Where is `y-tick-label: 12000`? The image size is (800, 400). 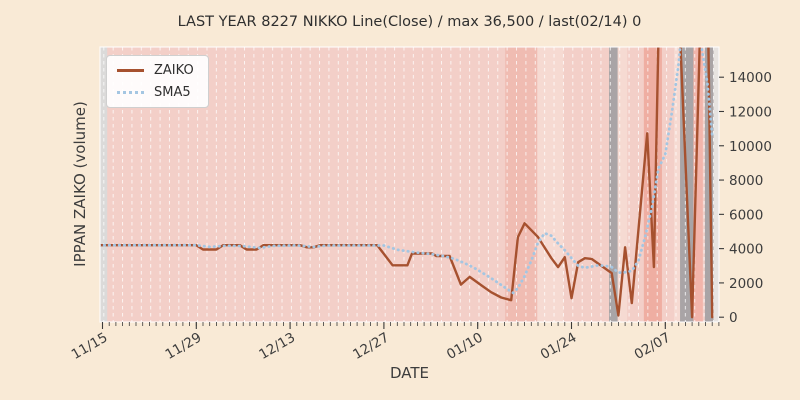 y-tick-label: 12000 is located at coordinates (750, 112).